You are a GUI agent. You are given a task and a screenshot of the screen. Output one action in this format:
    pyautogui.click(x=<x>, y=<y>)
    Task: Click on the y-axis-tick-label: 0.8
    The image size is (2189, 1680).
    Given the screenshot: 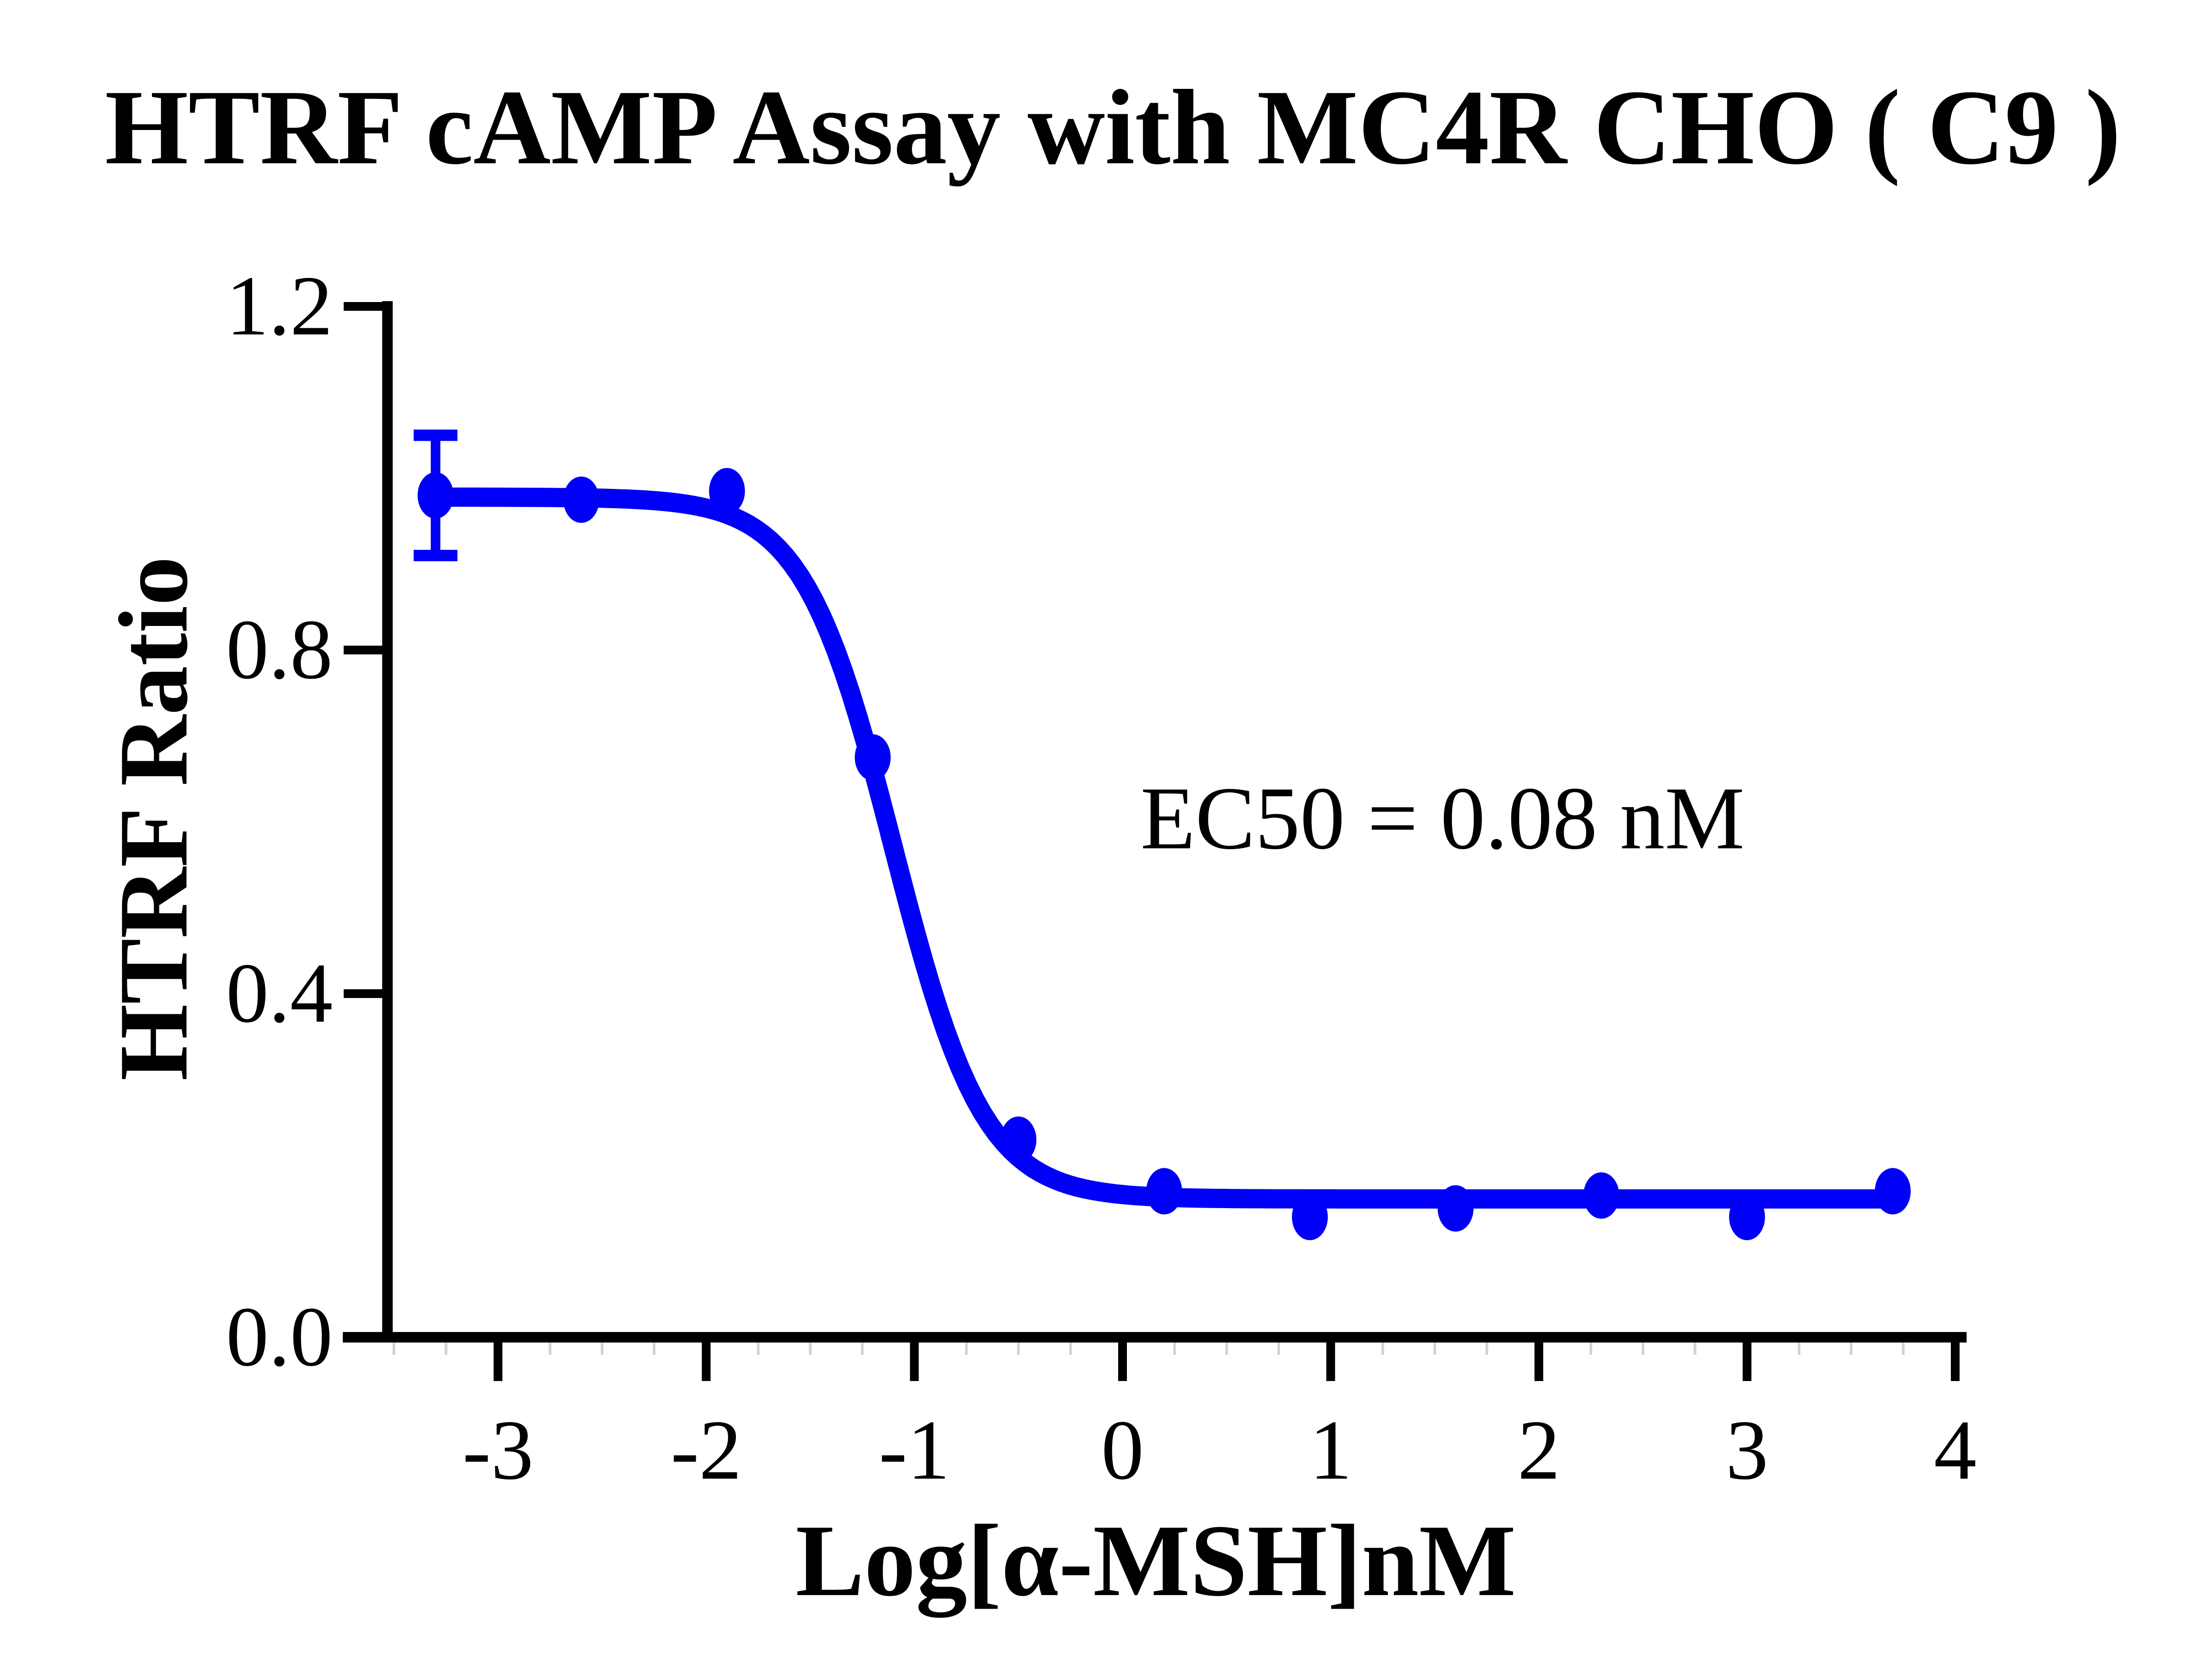 What is the action you would take?
    pyautogui.click(x=279, y=649)
    